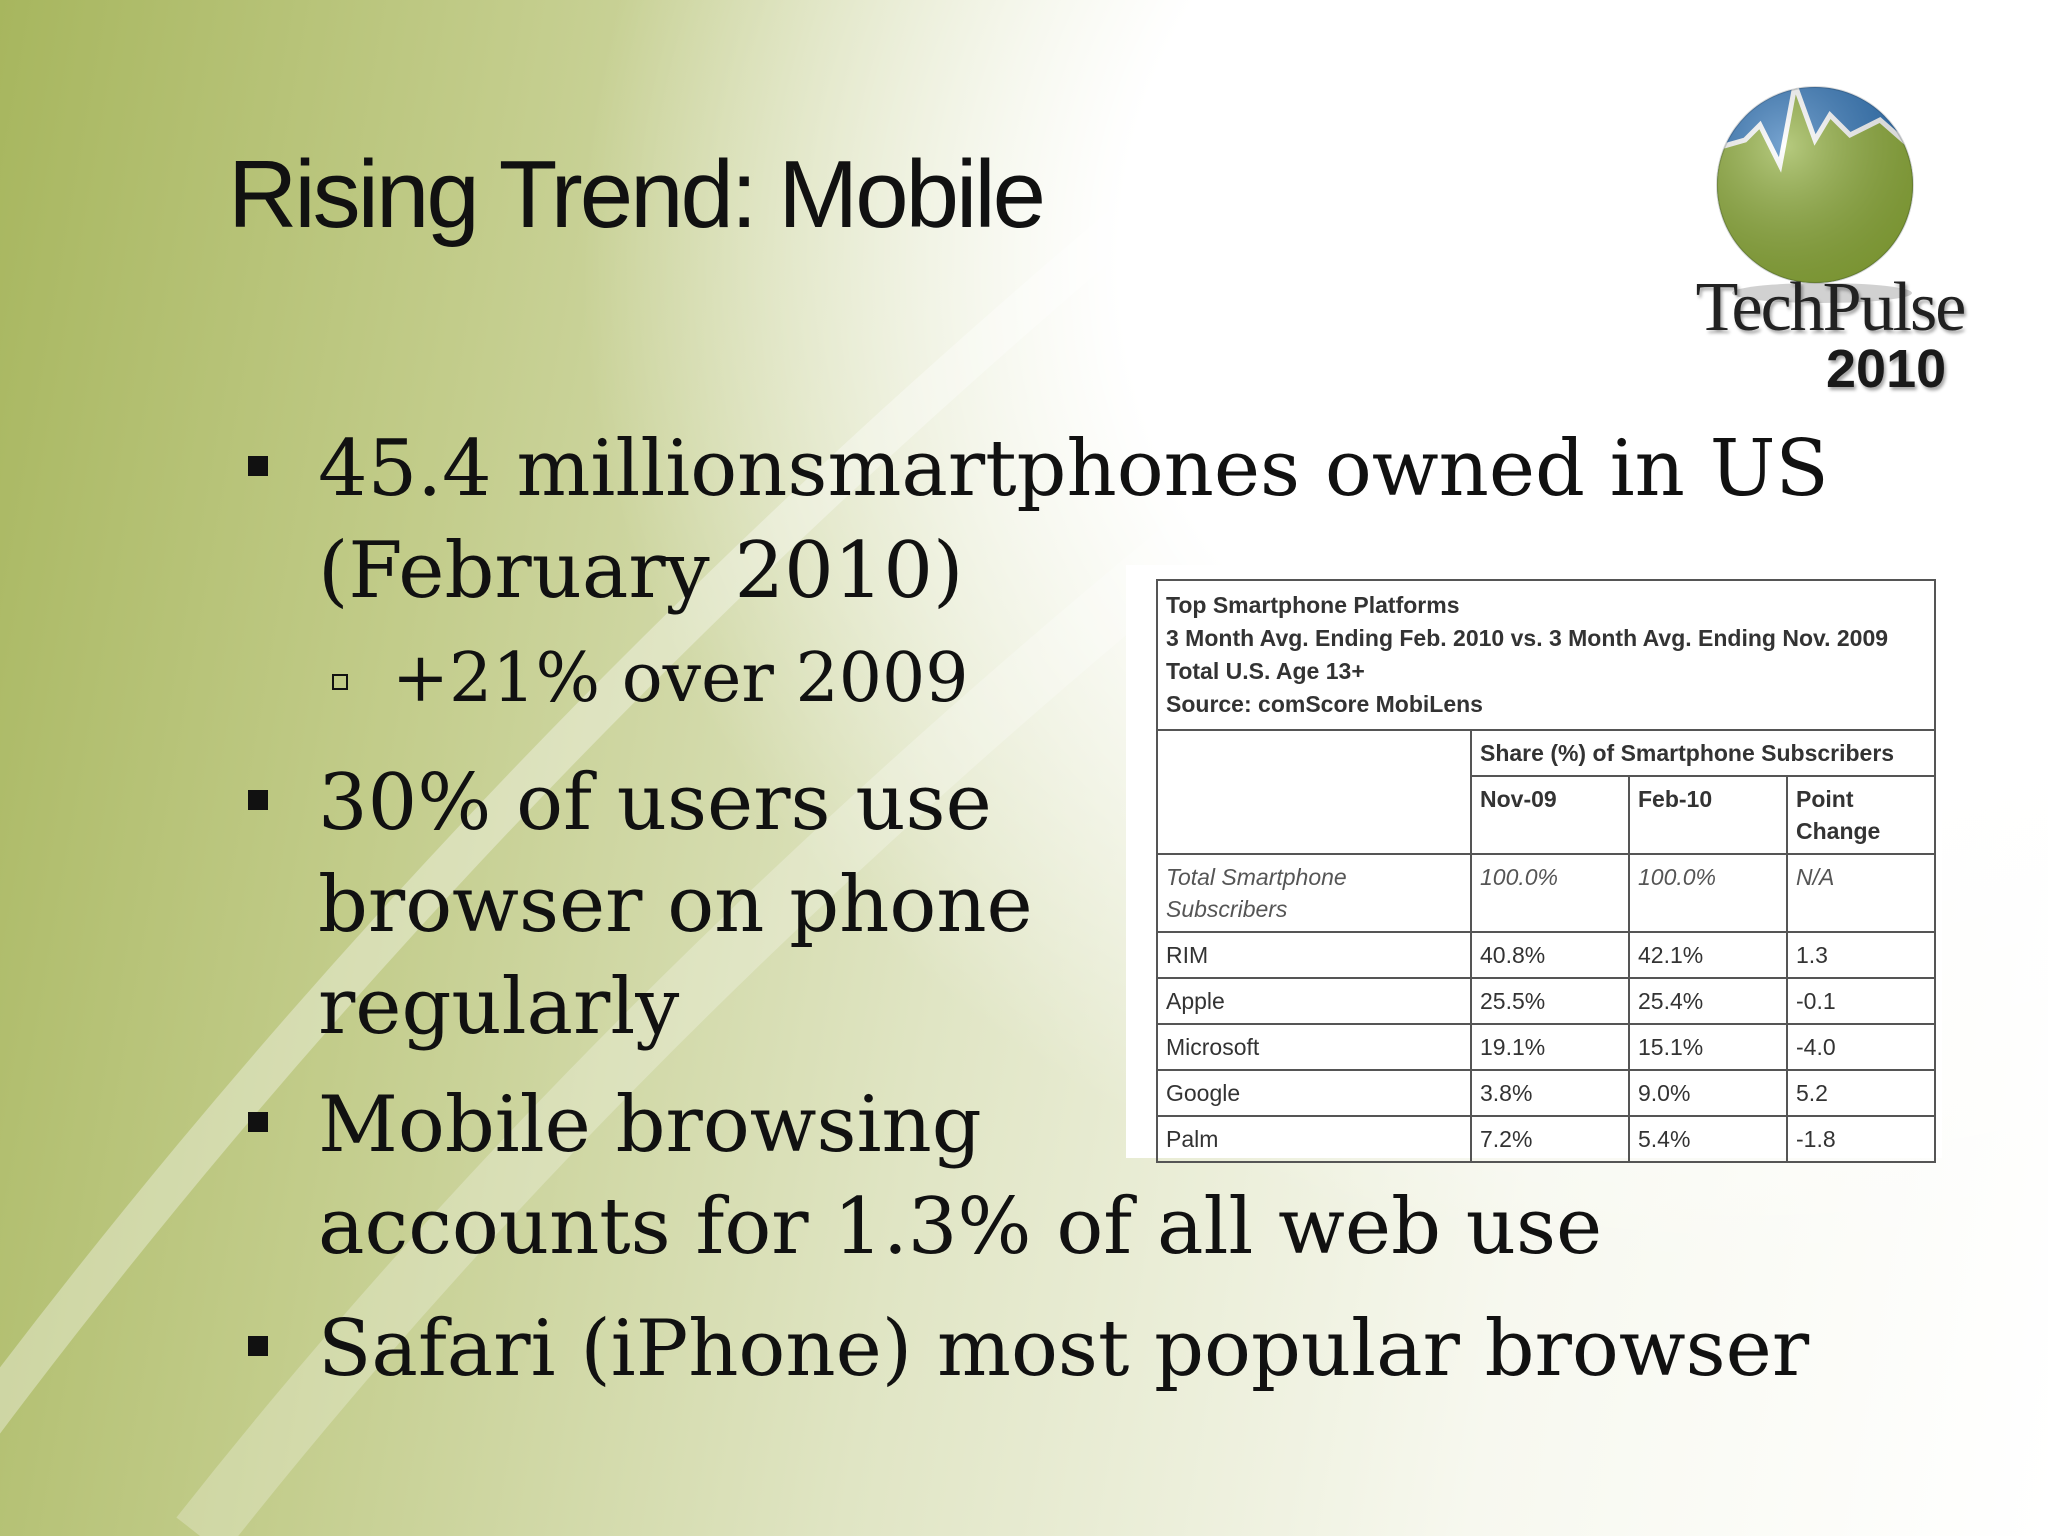 This screenshot has height=1536, width=2048. I want to click on table-row: Google 3.8% 9.0% 5.2, so click(1546, 1093).